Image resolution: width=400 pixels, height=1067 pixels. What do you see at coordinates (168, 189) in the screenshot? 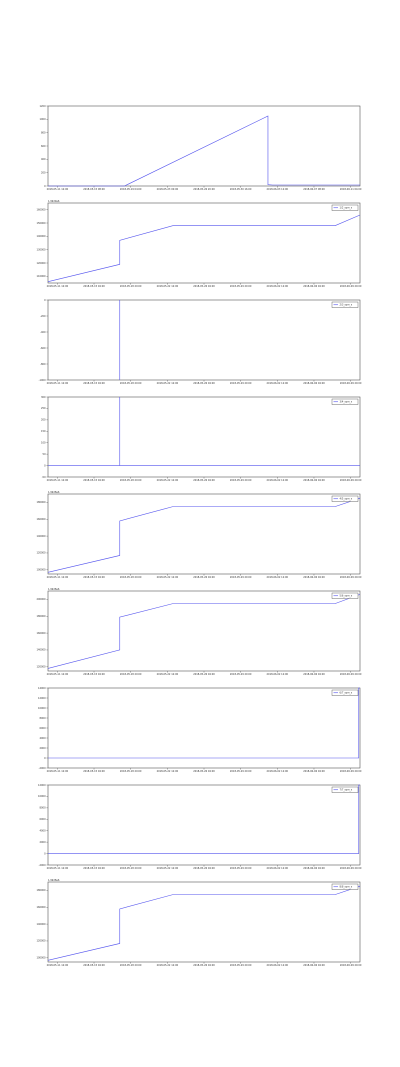
I see `x-tick-label: 2018-05-23 00:00` at bounding box center [168, 189].